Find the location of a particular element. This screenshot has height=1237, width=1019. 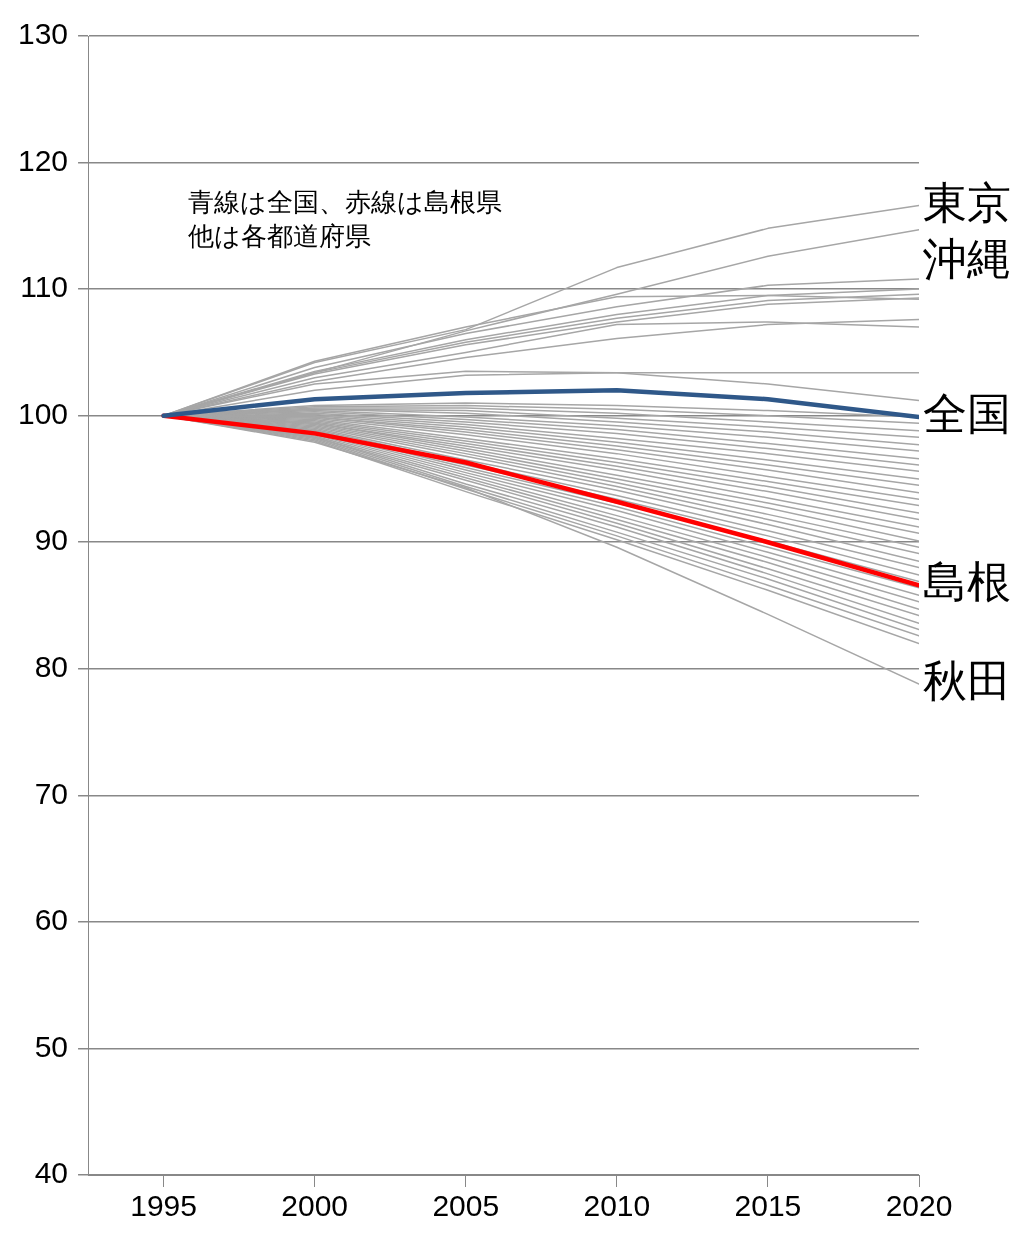

y-tick-label: 120 is located at coordinates (43, 160).